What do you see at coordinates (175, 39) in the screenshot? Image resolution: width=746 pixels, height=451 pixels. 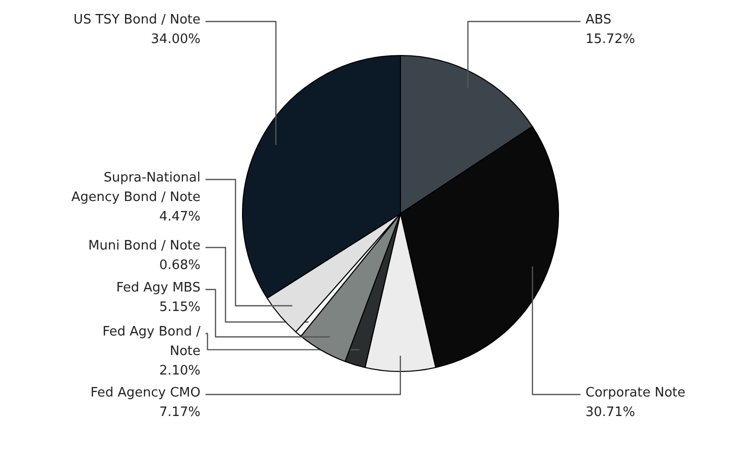 I see `data-label: 34.00%` at bounding box center [175, 39].